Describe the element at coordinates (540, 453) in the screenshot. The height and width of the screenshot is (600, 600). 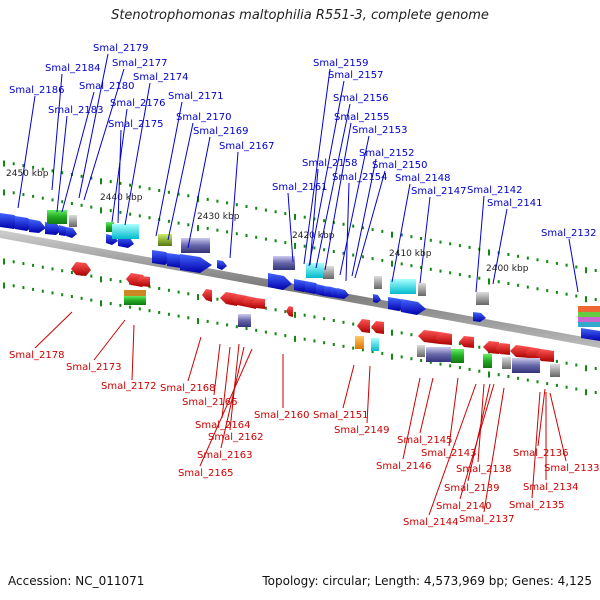
I see `gene-label: Smal_2136` at that location.